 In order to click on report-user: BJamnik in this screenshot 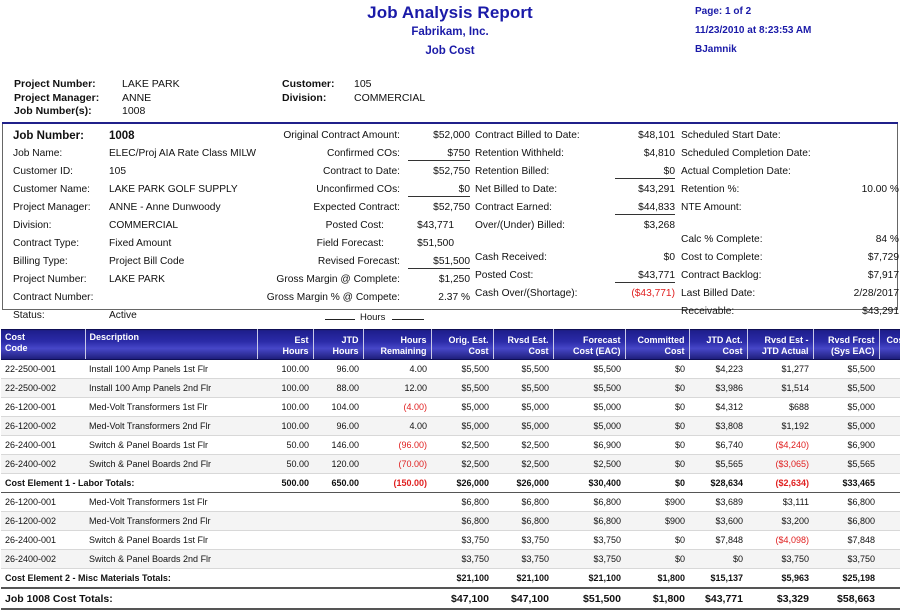, I will do `click(716, 49)`.